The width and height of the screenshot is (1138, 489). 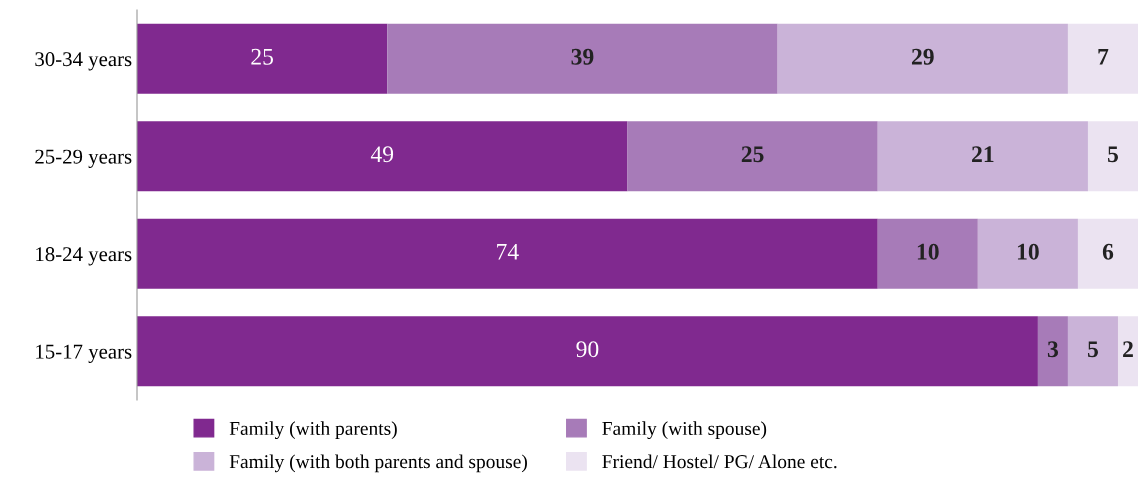 What do you see at coordinates (719, 461) in the screenshot?
I see `legend-label: Friend/ Hostel/ PG/ Alone etc.` at bounding box center [719, 461].